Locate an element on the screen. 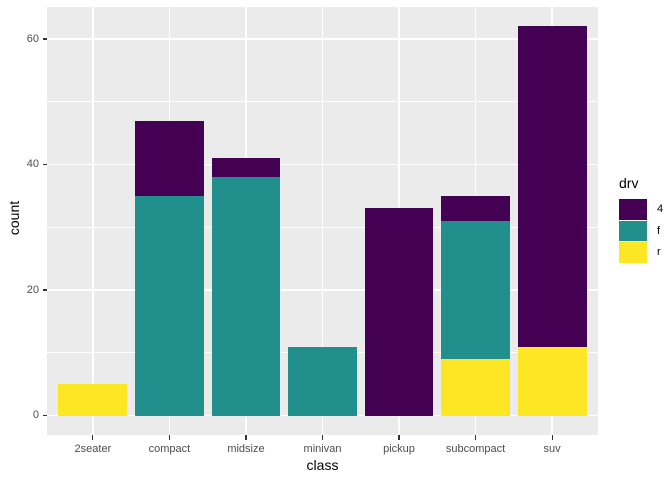 The height and width of the screenshot is (480, 672). legend-label-f: f is located at coordinates (659, 230).